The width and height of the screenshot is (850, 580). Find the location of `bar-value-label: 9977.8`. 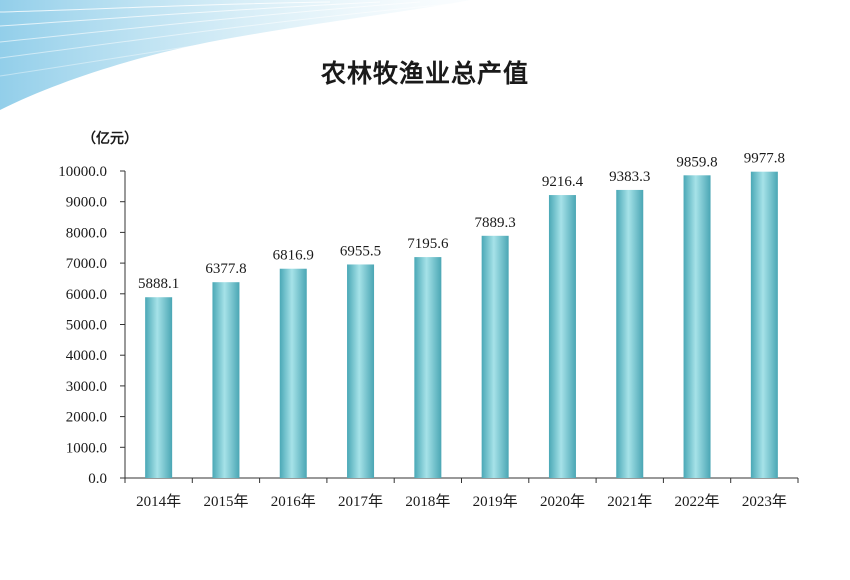

bar-value-label: 9977.8 is located at coordinates (764, 159).